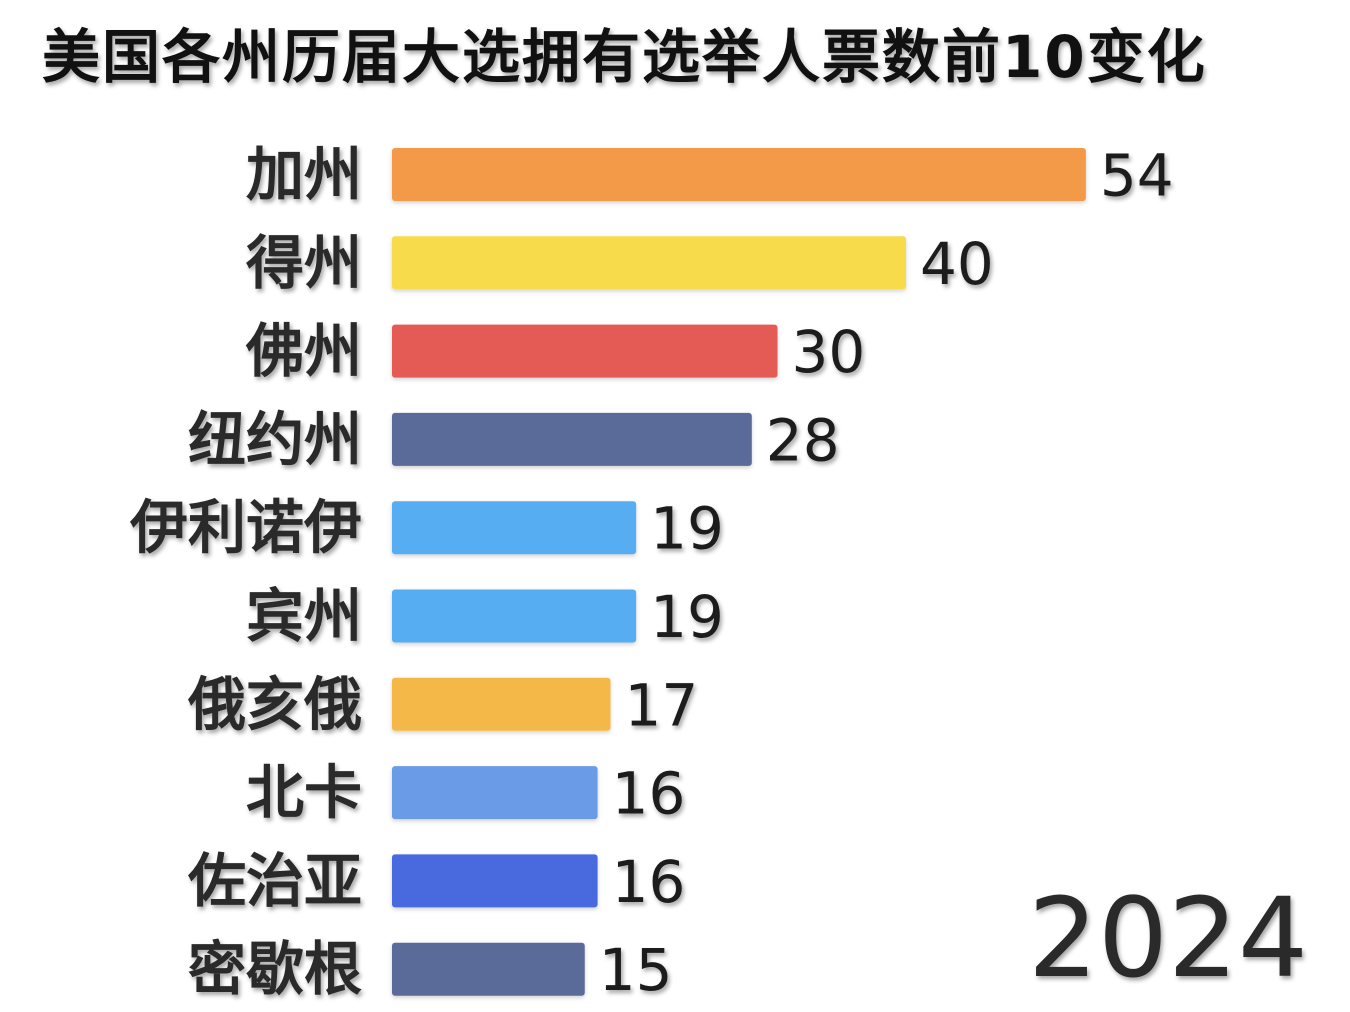 This screenshot has width=1350, height=1012. What do you see at coordinates (274, 881) in the screenshot?
I see `category-label-8: 佐治亚` at bounding box center [274, 881].